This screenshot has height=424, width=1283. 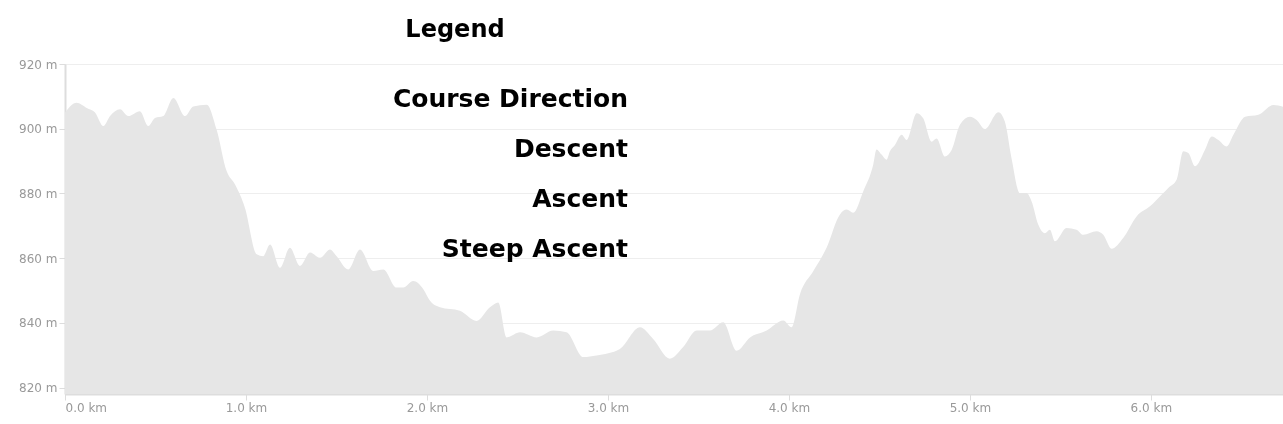 I want to click on y-tick-label: 900 m, so click(x=38, y=129).